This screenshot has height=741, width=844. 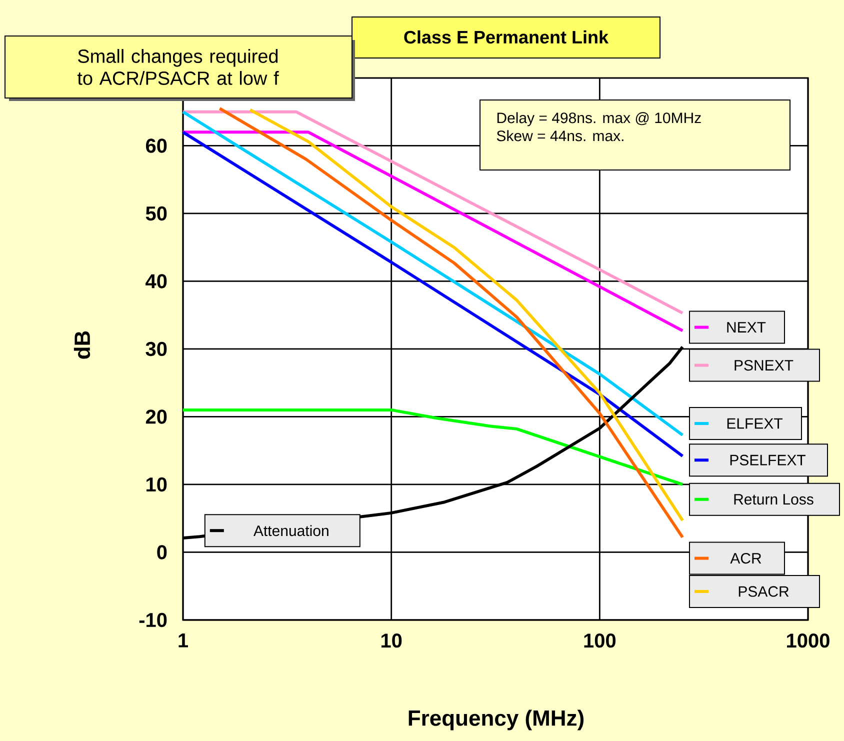 What do you see at coordinates (391, 641) in the screenshot?
I see `x-tick-label: 10` at bounding box center [391, 641].